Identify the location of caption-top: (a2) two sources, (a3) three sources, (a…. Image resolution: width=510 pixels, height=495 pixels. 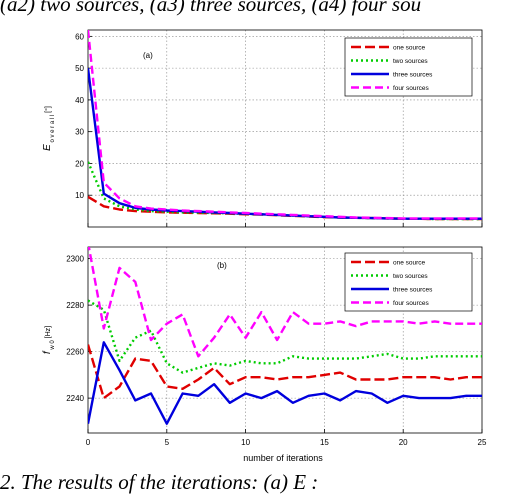
(211, 8).